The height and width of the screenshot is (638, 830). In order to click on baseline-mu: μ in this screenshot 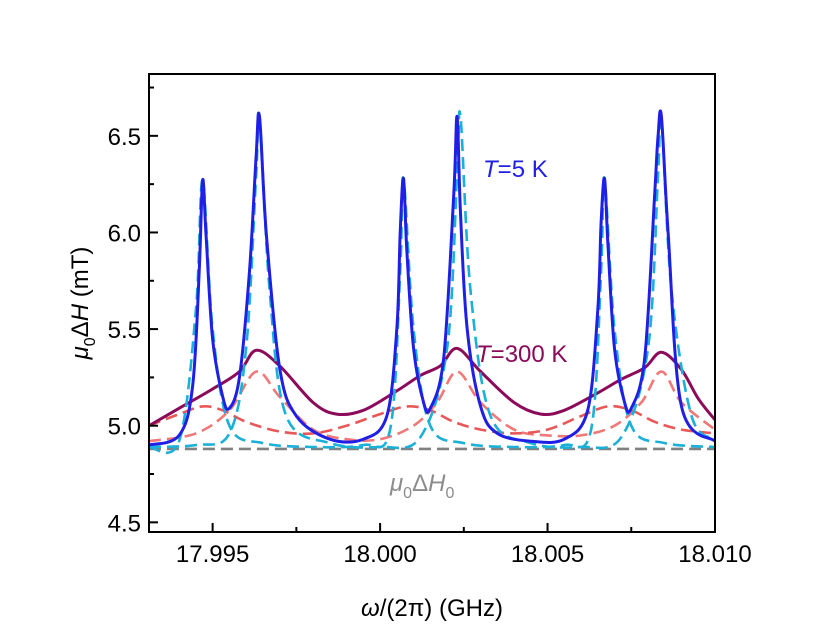, I will do `click(396, 483)`.